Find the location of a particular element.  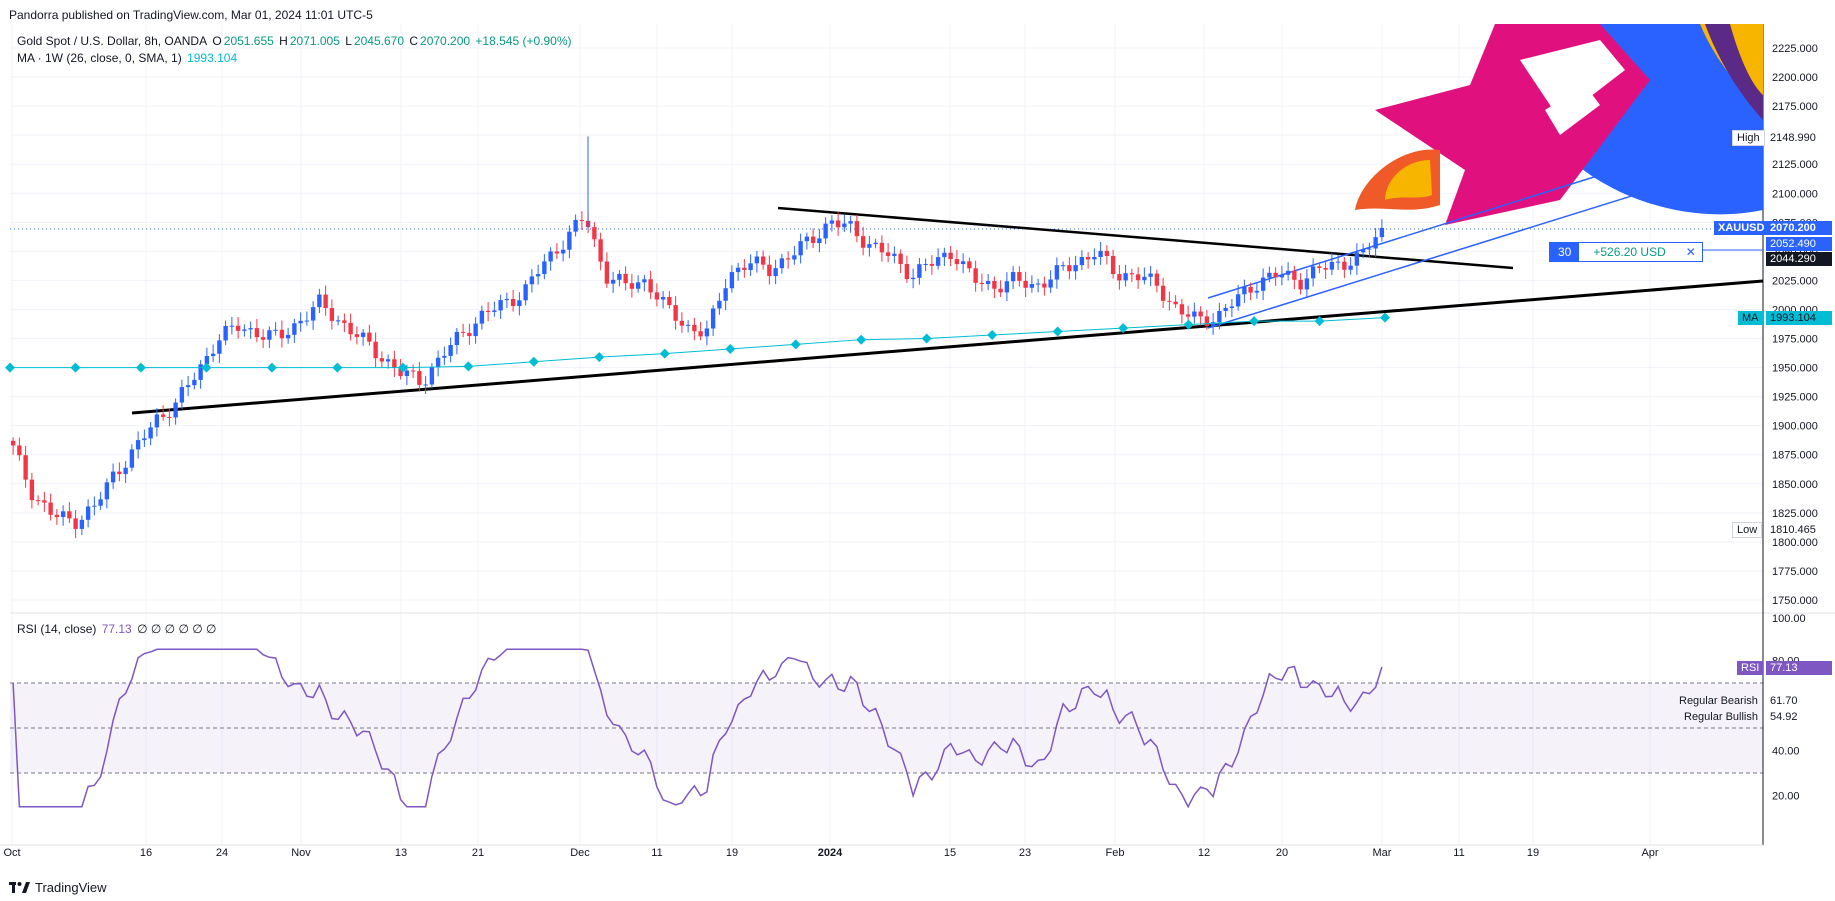

high-value: 2071.005 is located at coordinates (314, 41).